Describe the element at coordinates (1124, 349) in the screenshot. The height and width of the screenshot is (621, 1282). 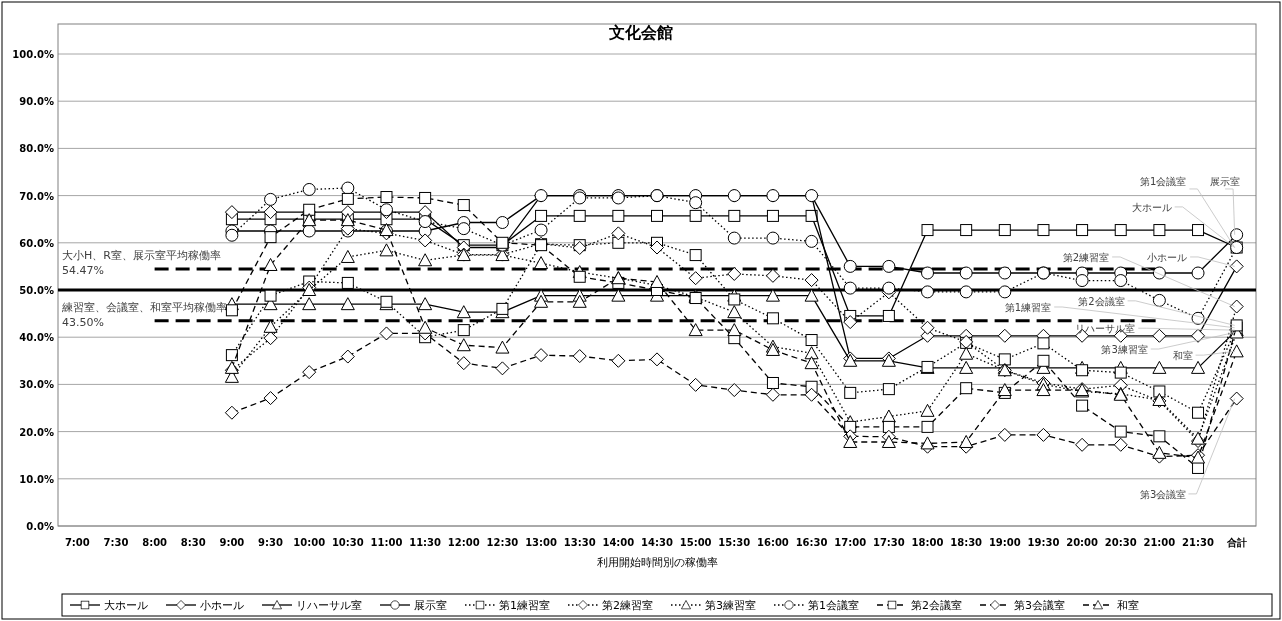
I see `text: 第3練習室` at that location.